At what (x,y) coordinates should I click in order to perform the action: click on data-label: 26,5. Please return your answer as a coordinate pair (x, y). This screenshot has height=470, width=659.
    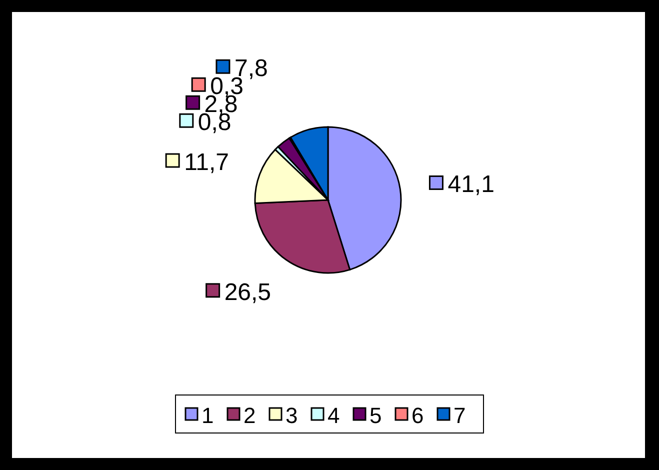
    Looking at the image, I should click on (248, 292).